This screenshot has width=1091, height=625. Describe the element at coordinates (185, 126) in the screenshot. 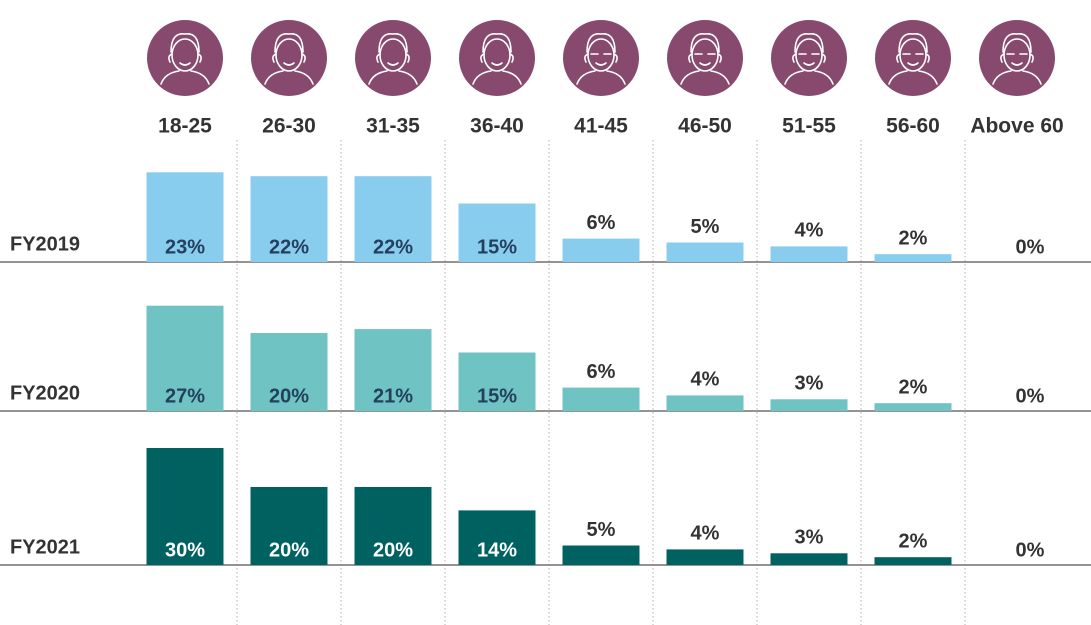

I see `category-label: 18-25` at that location.